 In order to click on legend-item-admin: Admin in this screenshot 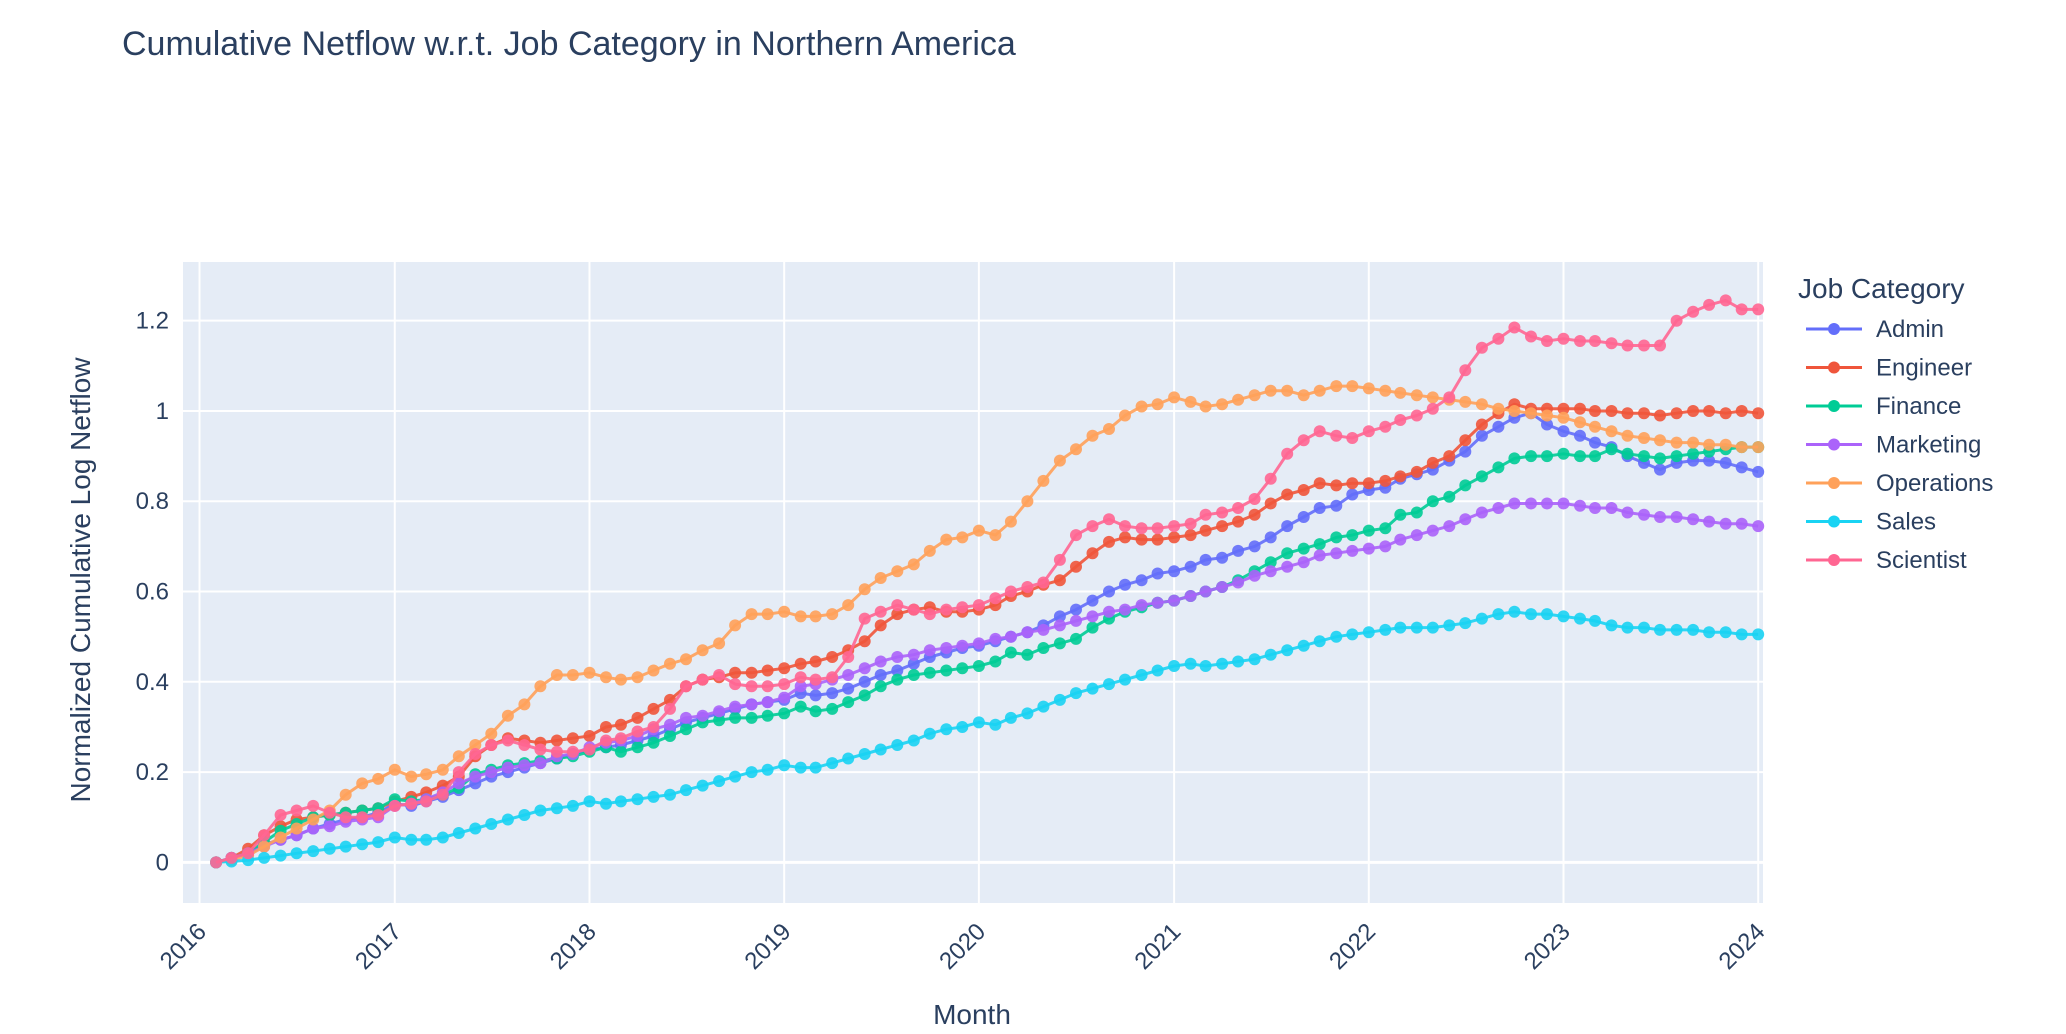, I will do `click(1875, 329)`.